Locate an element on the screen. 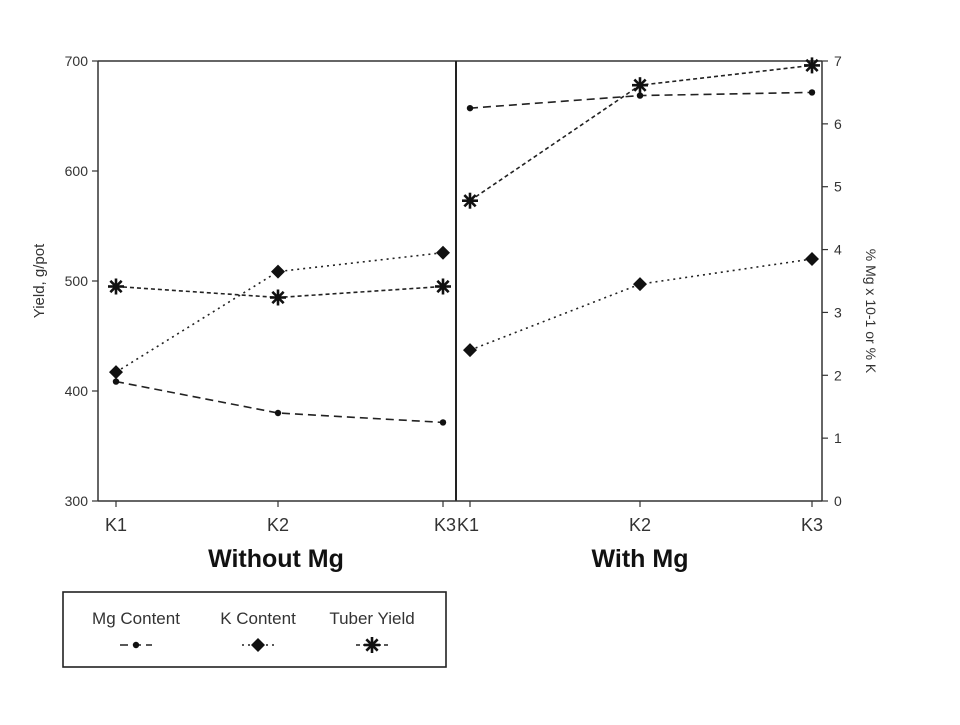 The image size is (960, 725). left-y-tick-label: 700 is located at coordinates (77, 61).